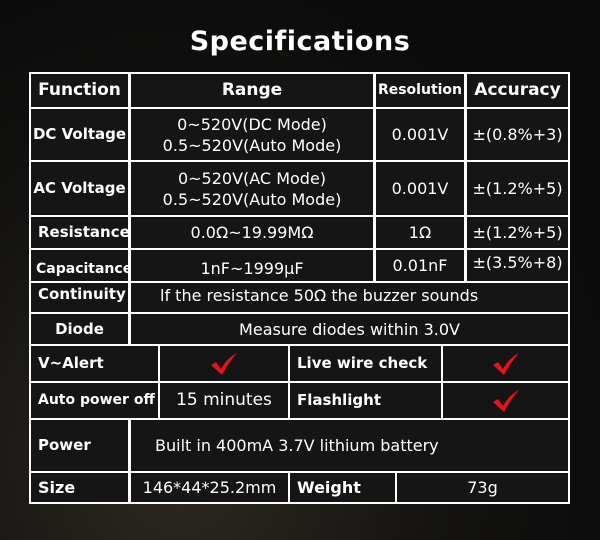 The image size is (600, 540). Describe the element at coordinates (81, 265) in the screenshot. I see `capacitance-label: Capacitance` at that location.